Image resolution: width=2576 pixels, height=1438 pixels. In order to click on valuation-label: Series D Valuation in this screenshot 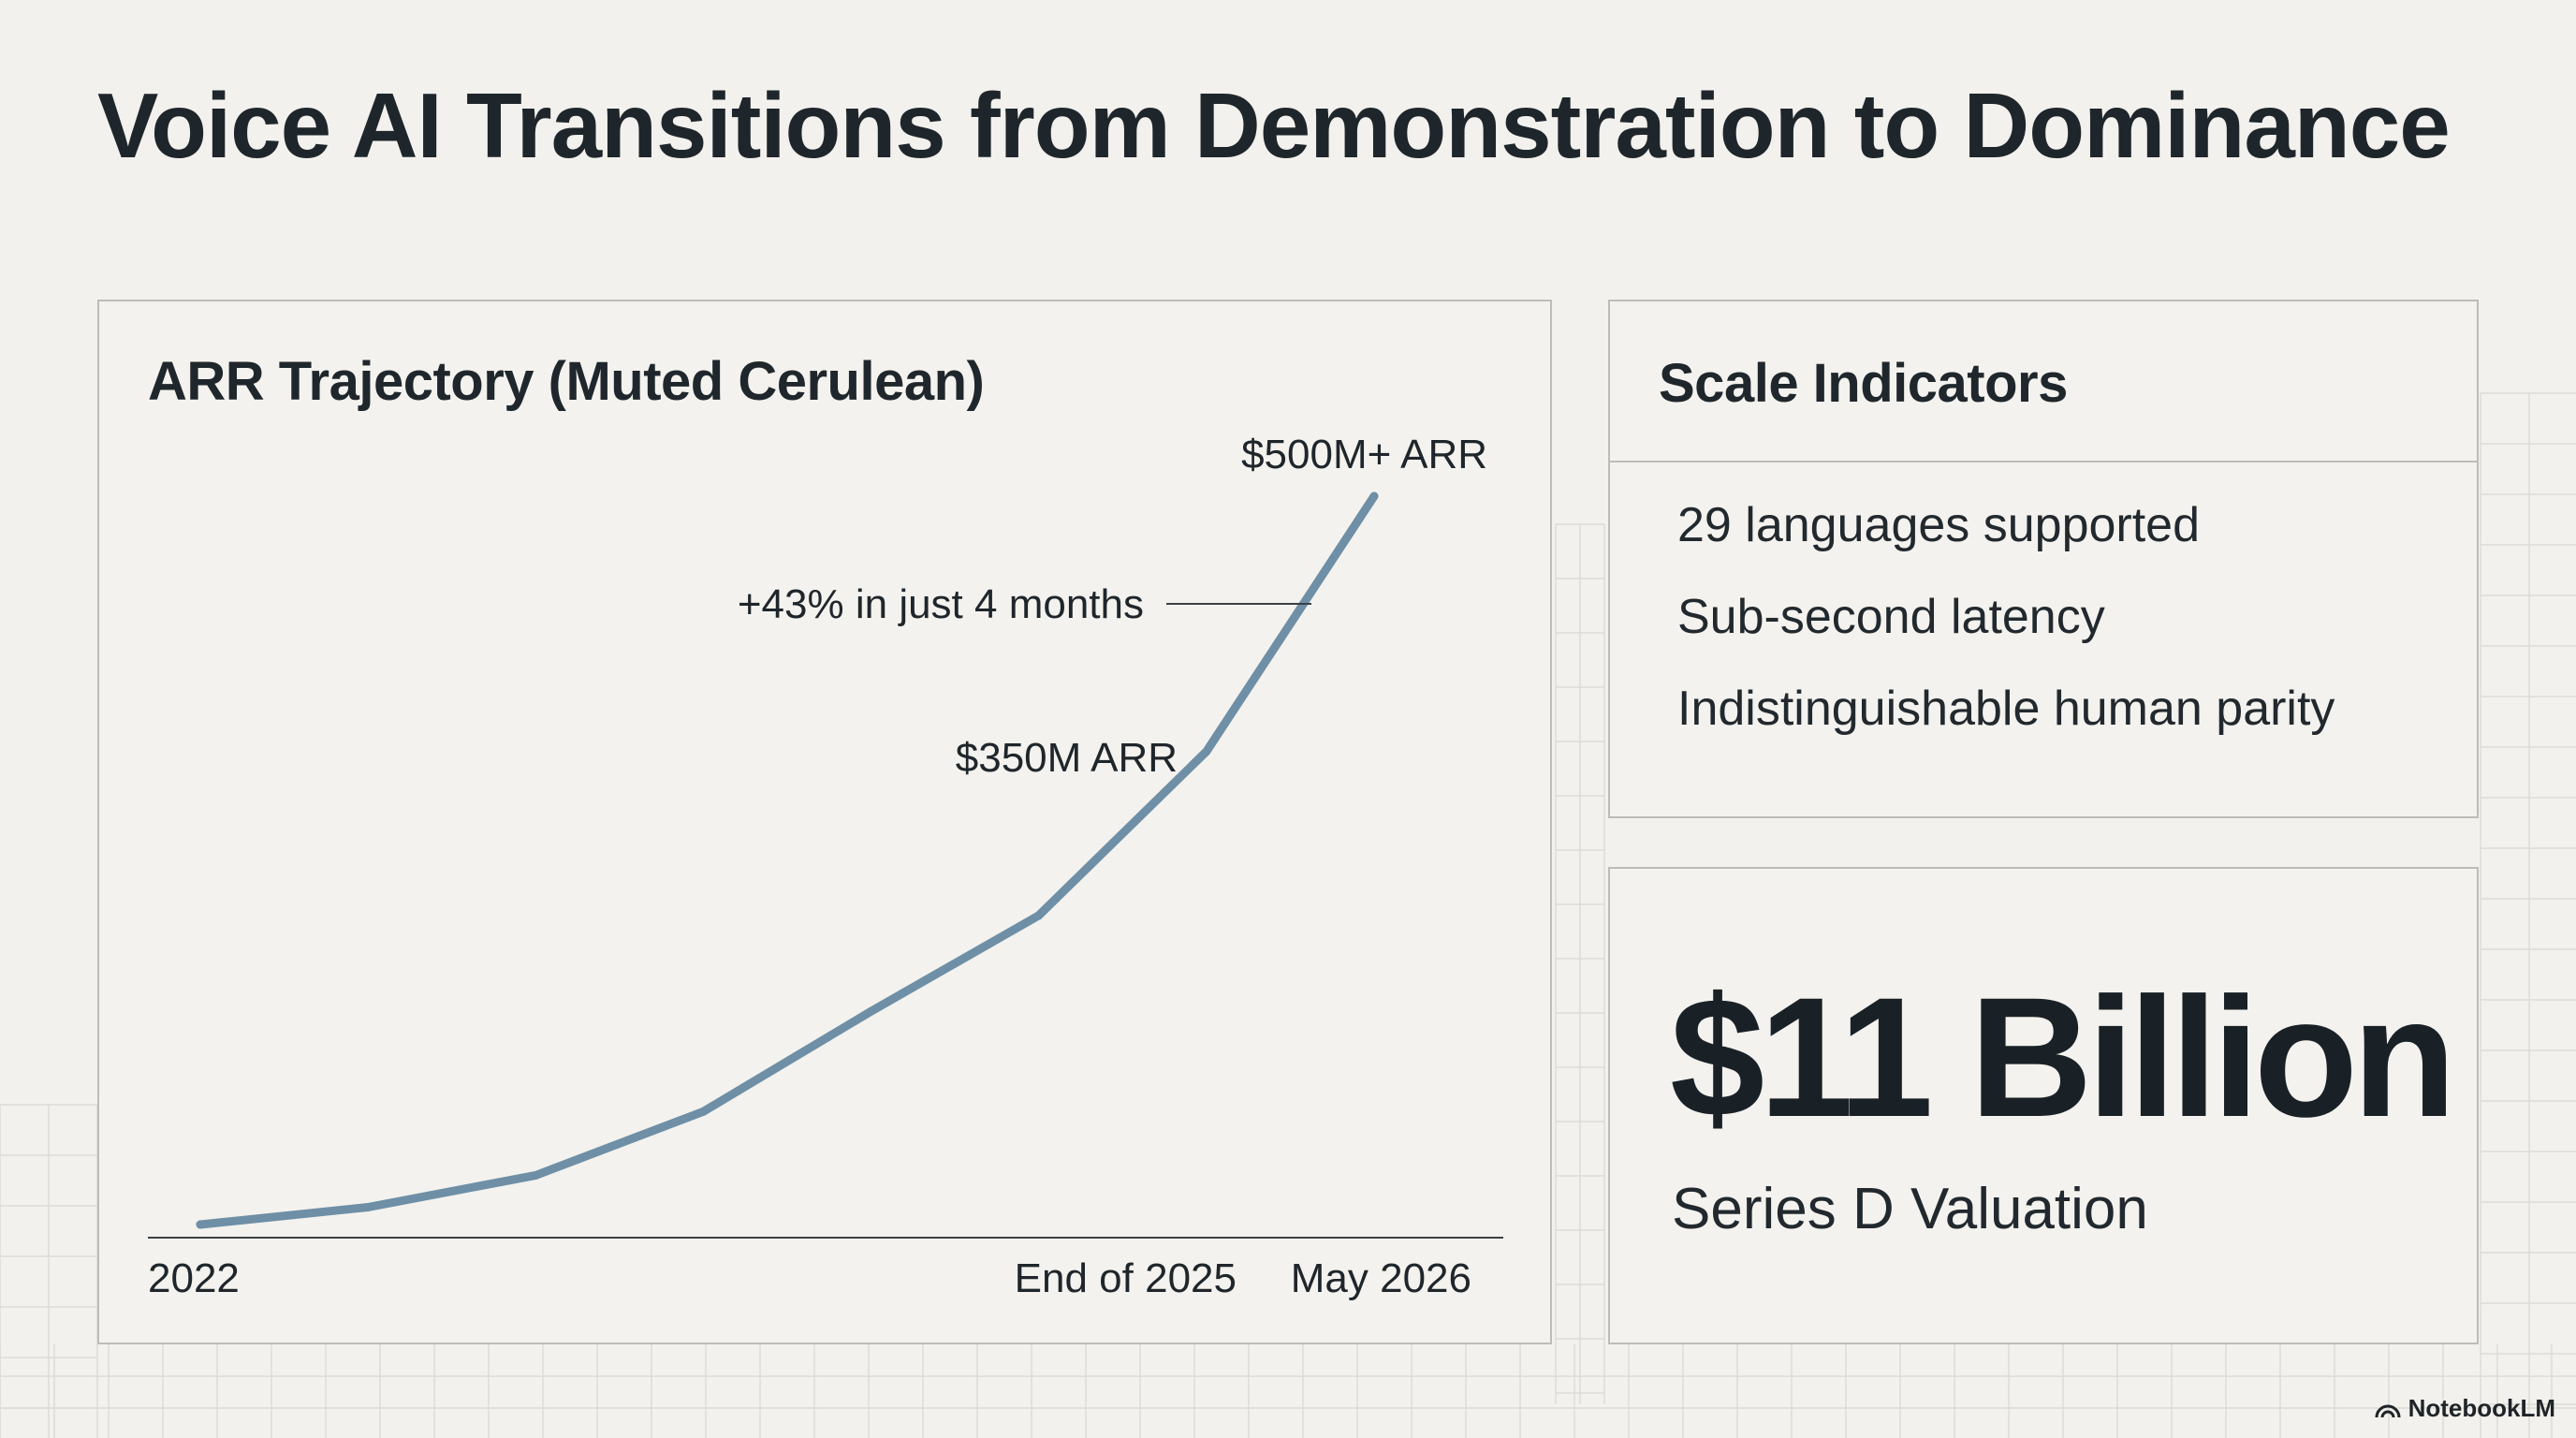, I will do `click(1910, 1209)`.